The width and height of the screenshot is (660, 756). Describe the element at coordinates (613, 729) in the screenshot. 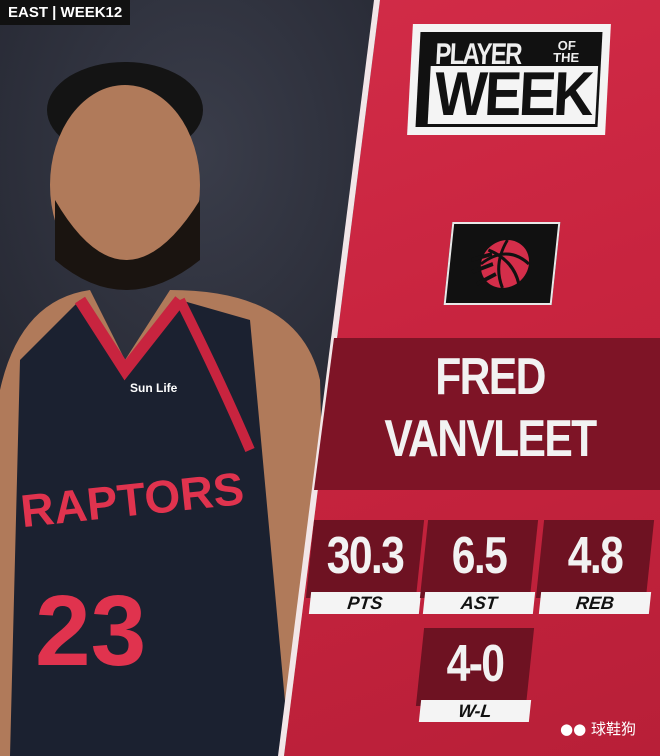

I see `watermark-text: 球鞋狗` at that location.